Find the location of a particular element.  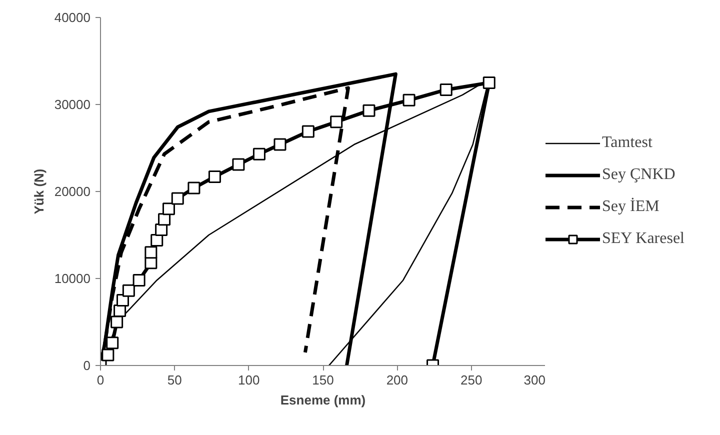

legend-label: Sey İEM is located at coordinates (631, 207).